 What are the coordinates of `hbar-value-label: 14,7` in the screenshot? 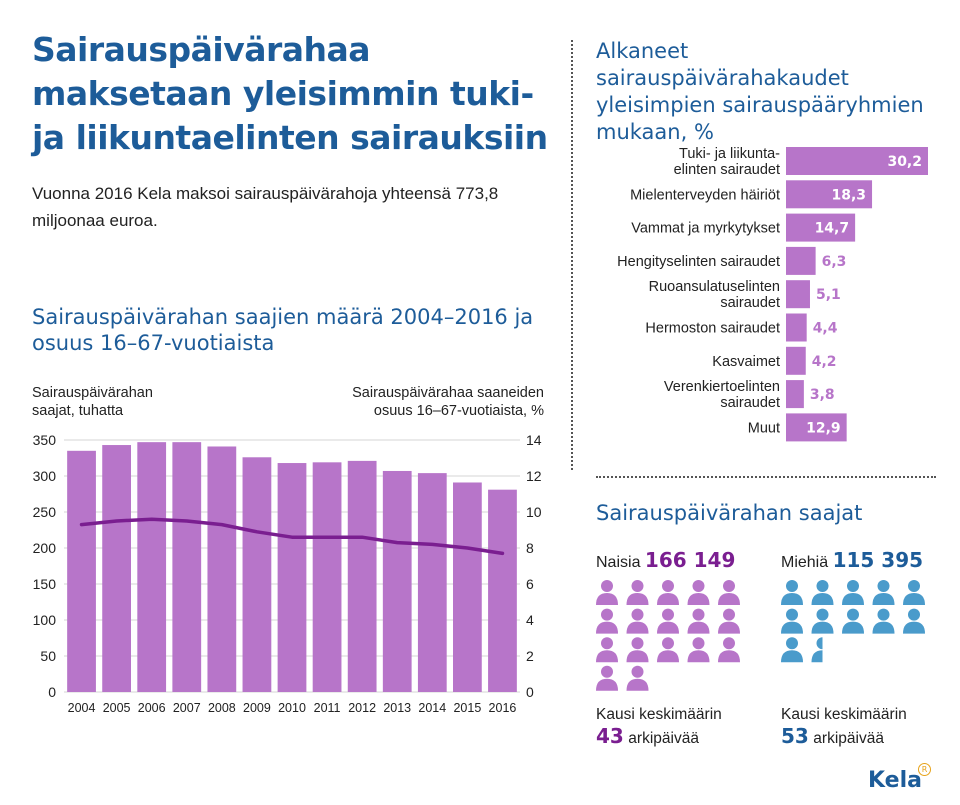 It's located at (832, 229).